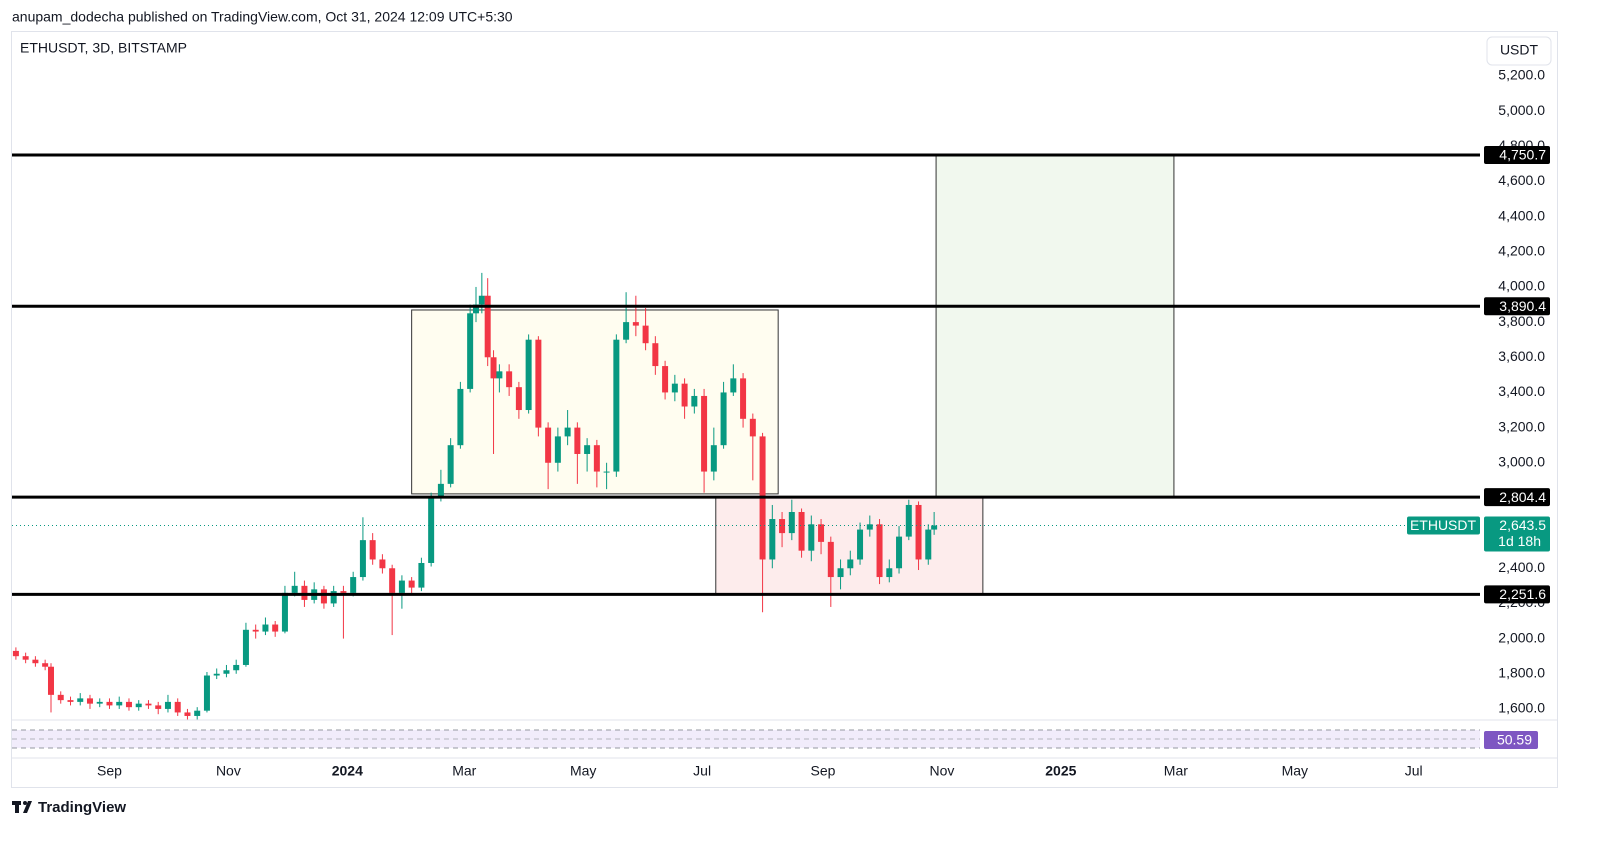  Describe the element at coordinates (1176, 771) in the screenshot. I see `x-tick-label: Mar` at that location.